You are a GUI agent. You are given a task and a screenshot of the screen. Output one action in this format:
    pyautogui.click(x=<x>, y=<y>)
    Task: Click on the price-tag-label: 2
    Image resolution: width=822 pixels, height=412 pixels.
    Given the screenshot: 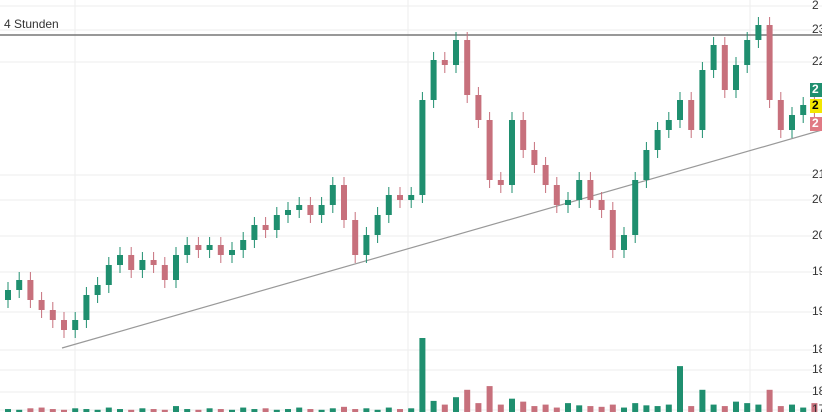 What is the action you would take?
    pyautogui.click(x=815, y=105)
    